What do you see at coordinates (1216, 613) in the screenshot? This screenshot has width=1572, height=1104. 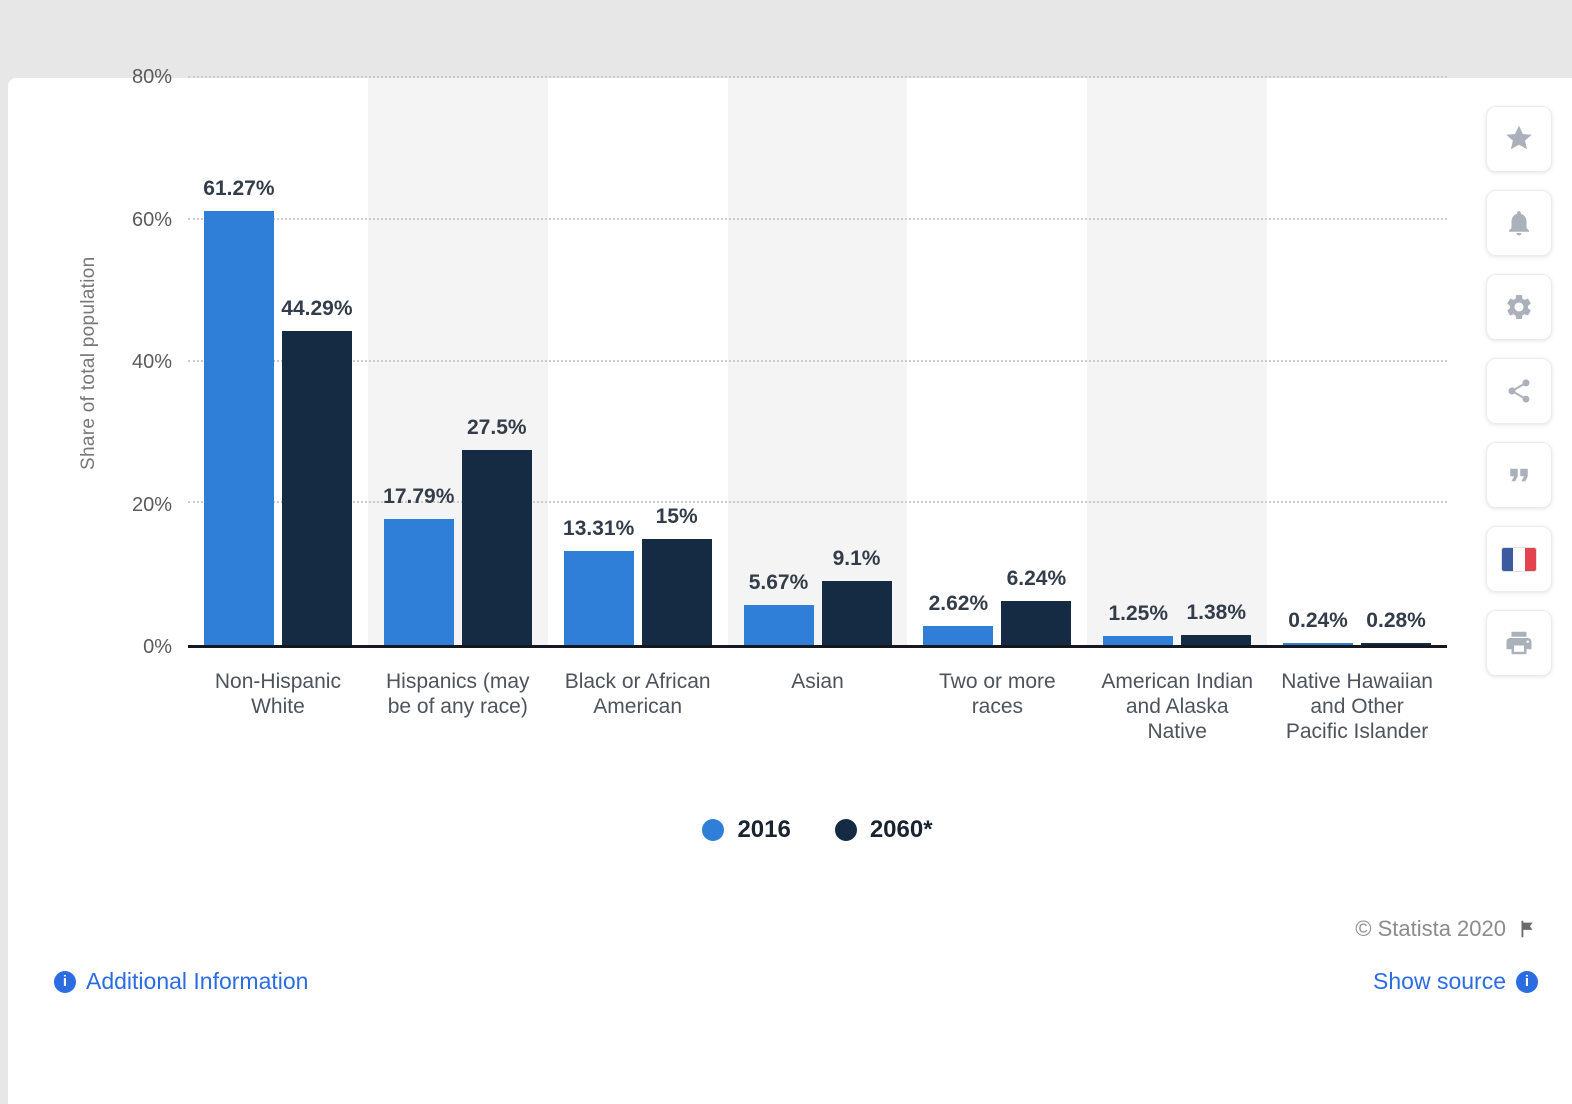 I see `value-label: 1.38%` at bounding box center [1216, 613].